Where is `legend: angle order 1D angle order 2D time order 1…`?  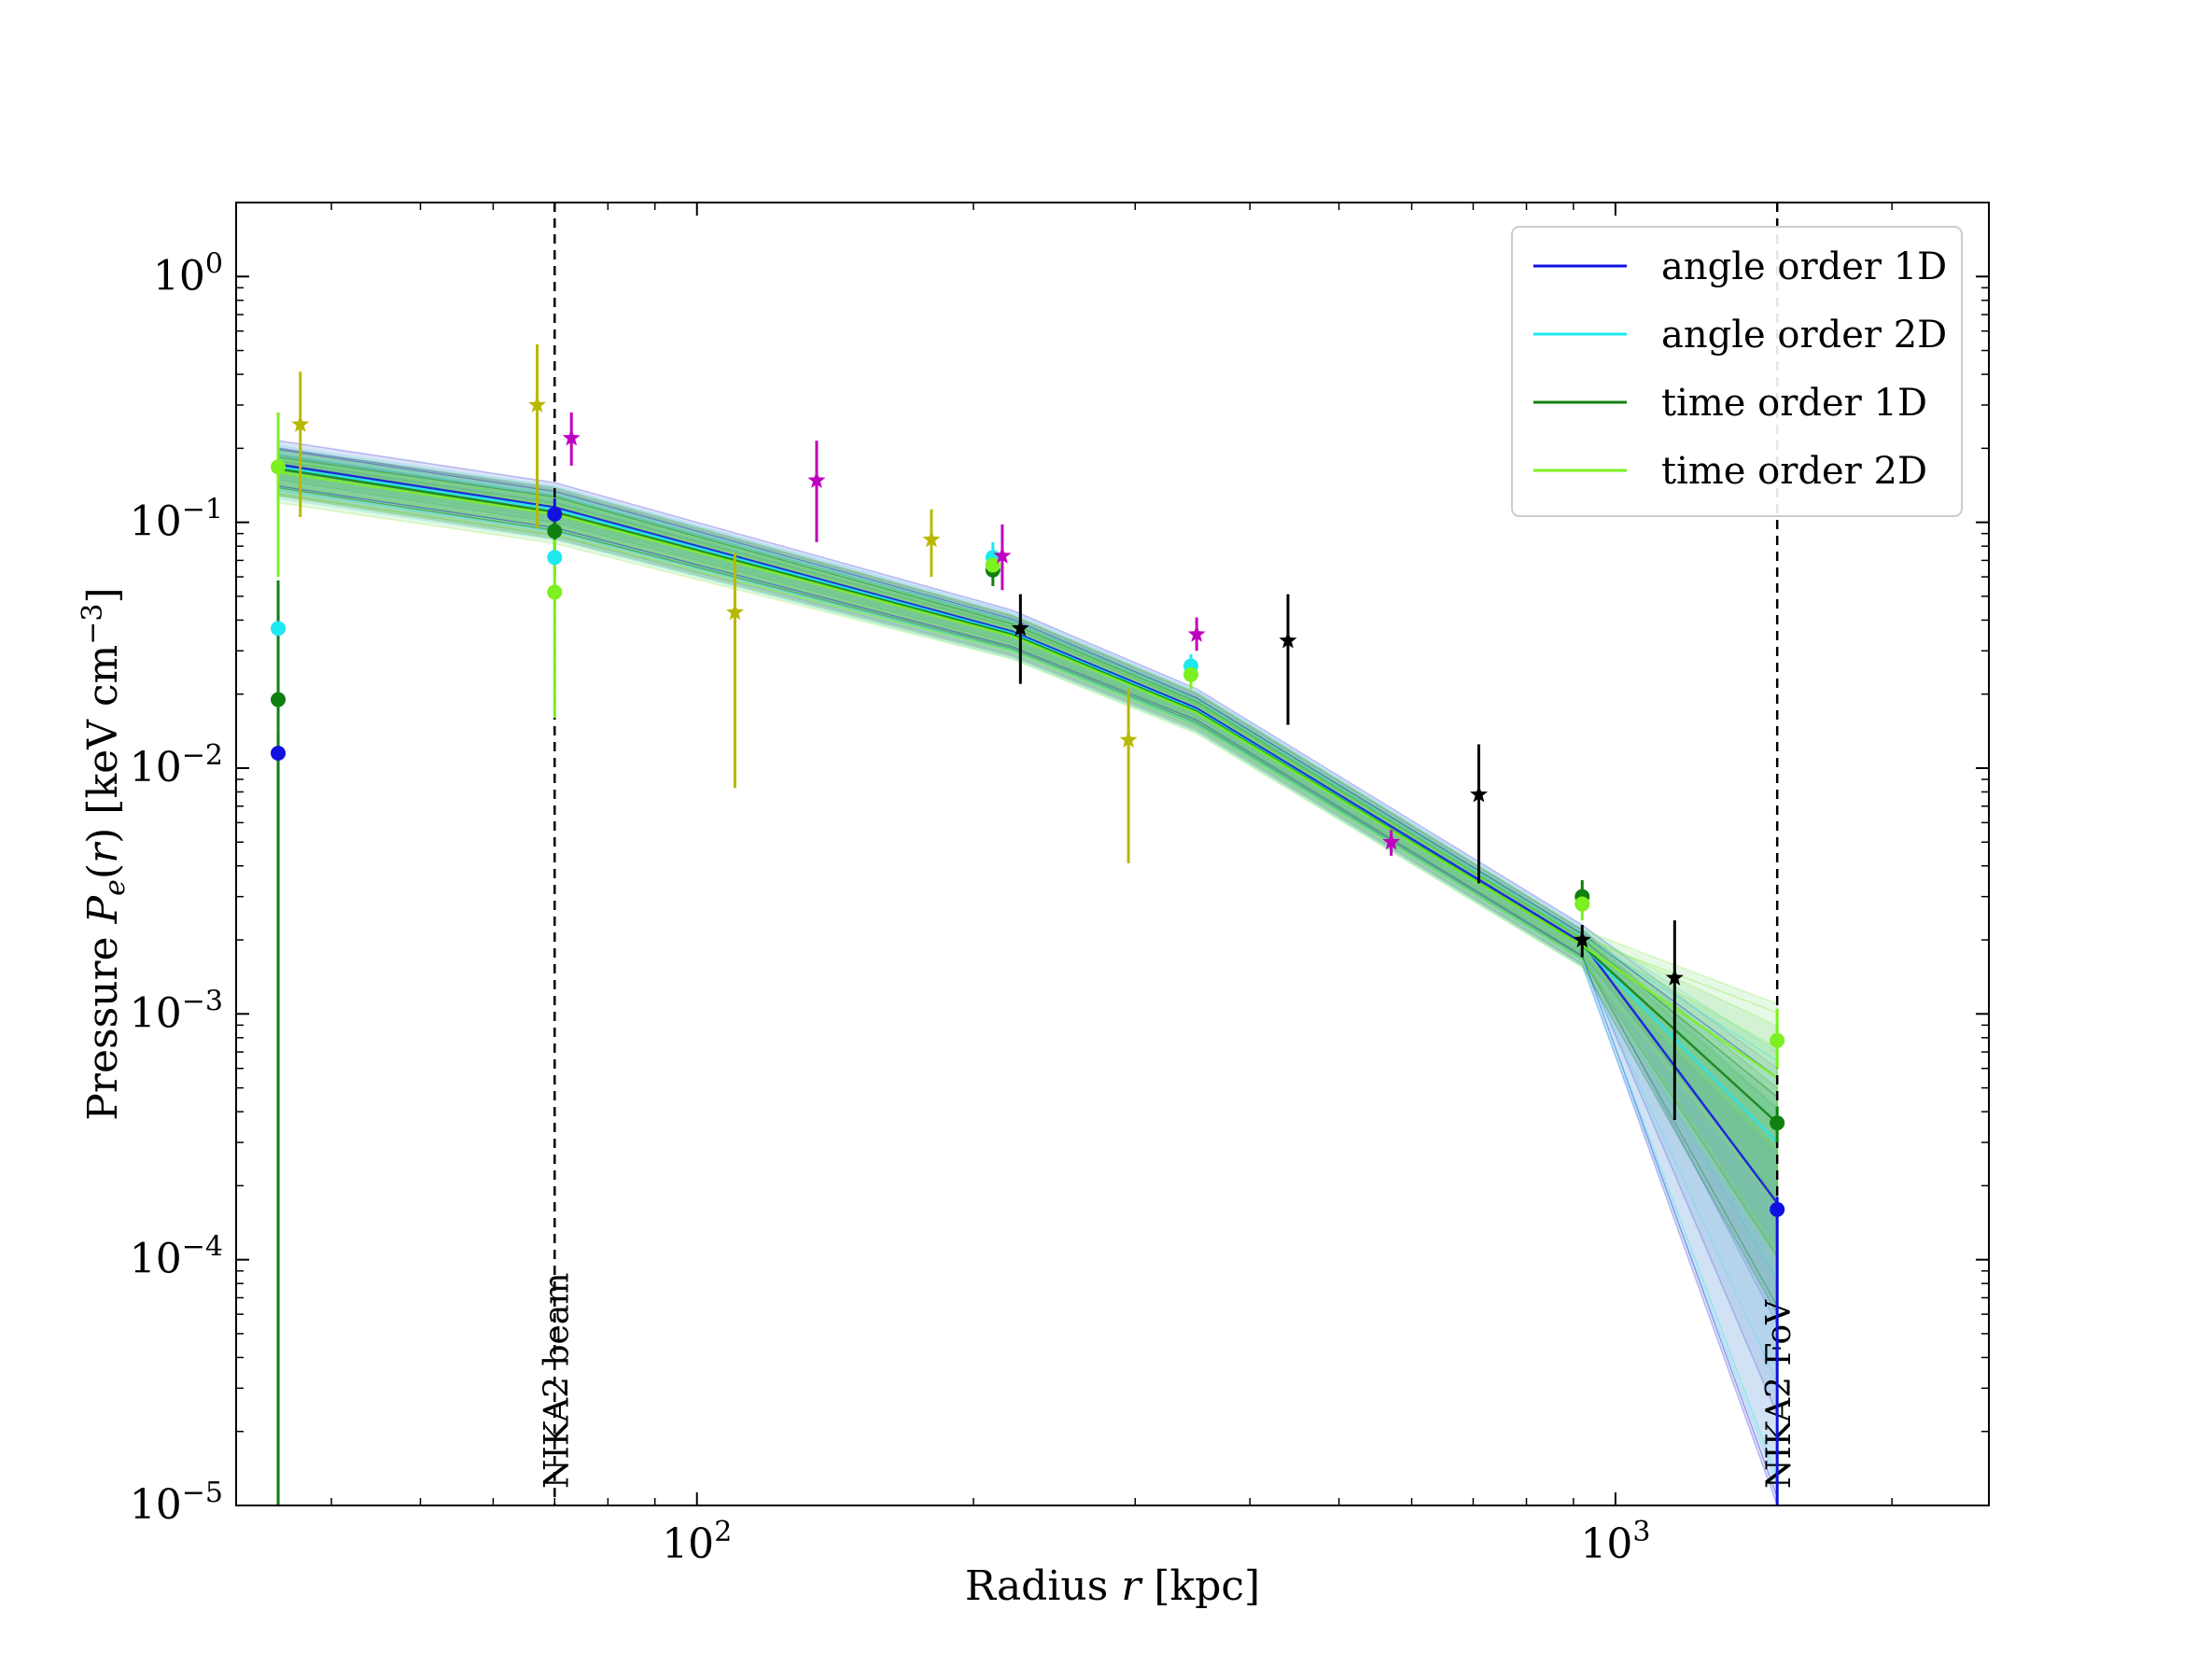 legend: angle order 1D angle order 2D time order 1… is located at coordinates (1737, 371).